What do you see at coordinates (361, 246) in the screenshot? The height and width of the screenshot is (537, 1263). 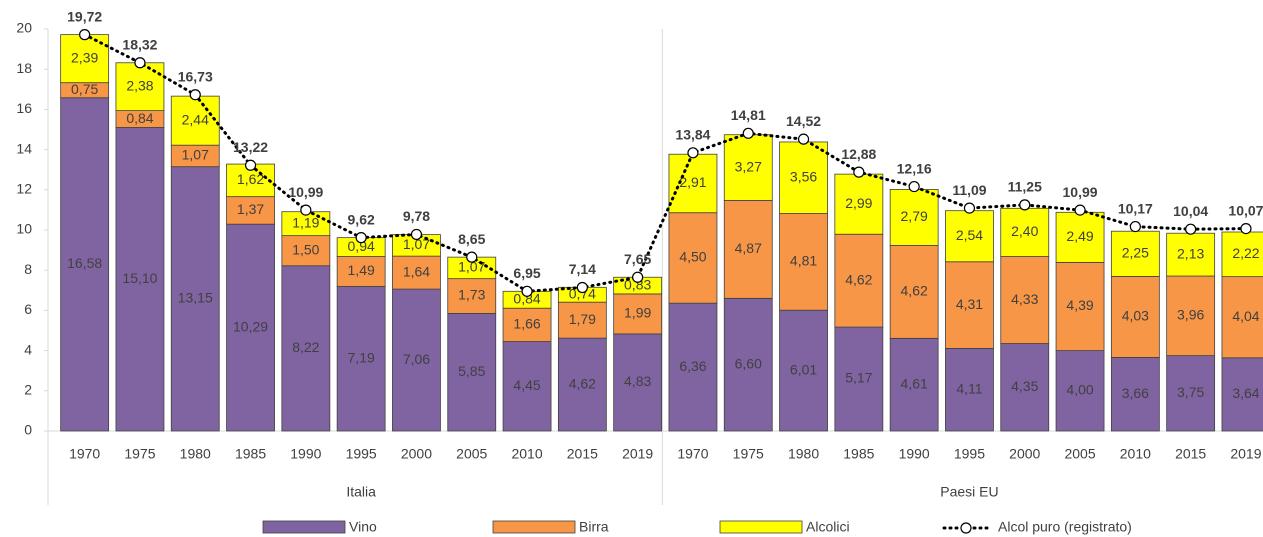 I see `data-label: 0,94` at bounding box center [361, 246].